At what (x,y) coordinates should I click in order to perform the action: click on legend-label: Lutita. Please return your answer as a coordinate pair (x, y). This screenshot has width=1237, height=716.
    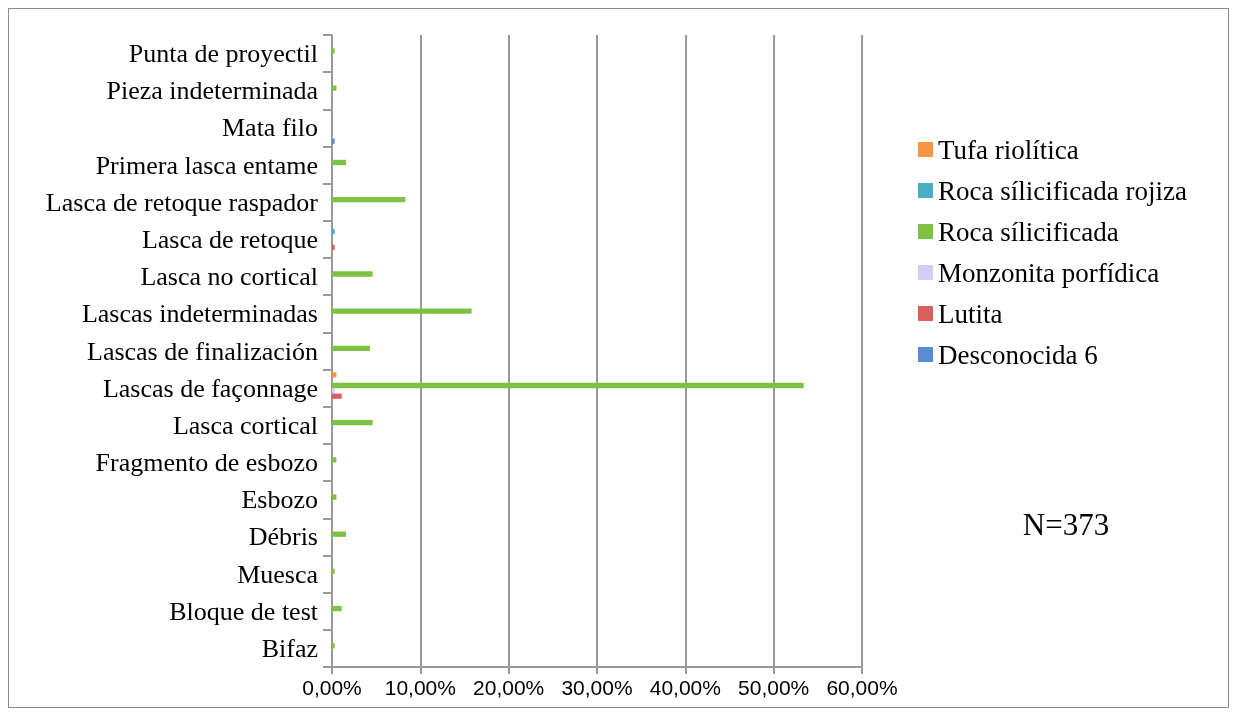
    Looking at the image, I should click on (970, 313).